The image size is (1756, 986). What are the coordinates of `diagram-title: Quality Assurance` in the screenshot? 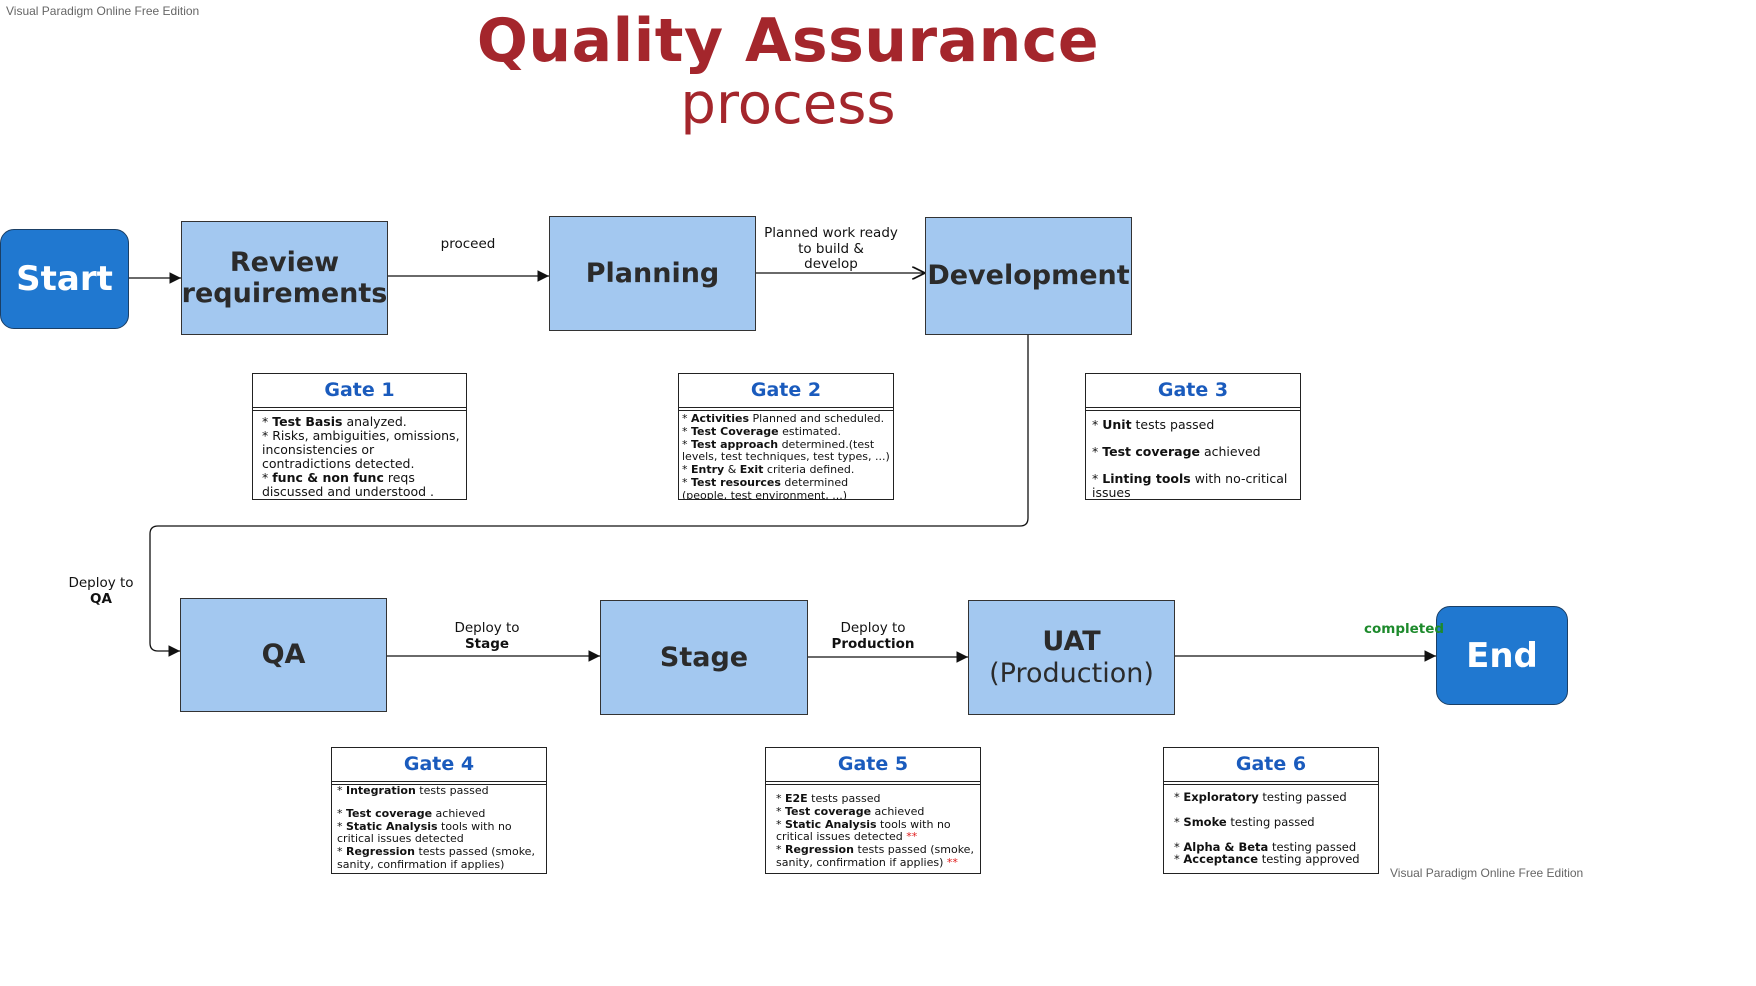 It's located at (788, 41).